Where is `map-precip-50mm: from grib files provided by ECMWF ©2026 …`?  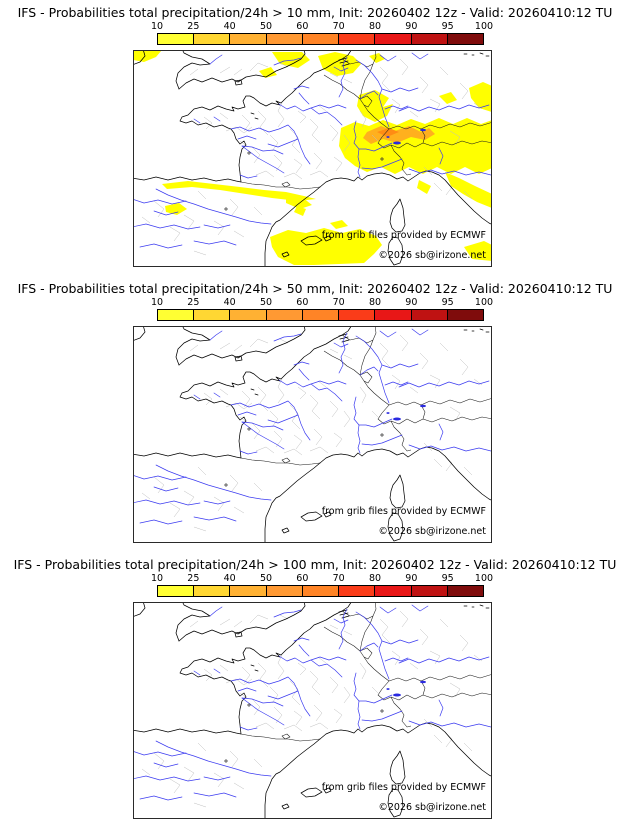 map-precip-50mm: from grib files provided by ECMWF ©2026 … is located at coordinates (312, 434).